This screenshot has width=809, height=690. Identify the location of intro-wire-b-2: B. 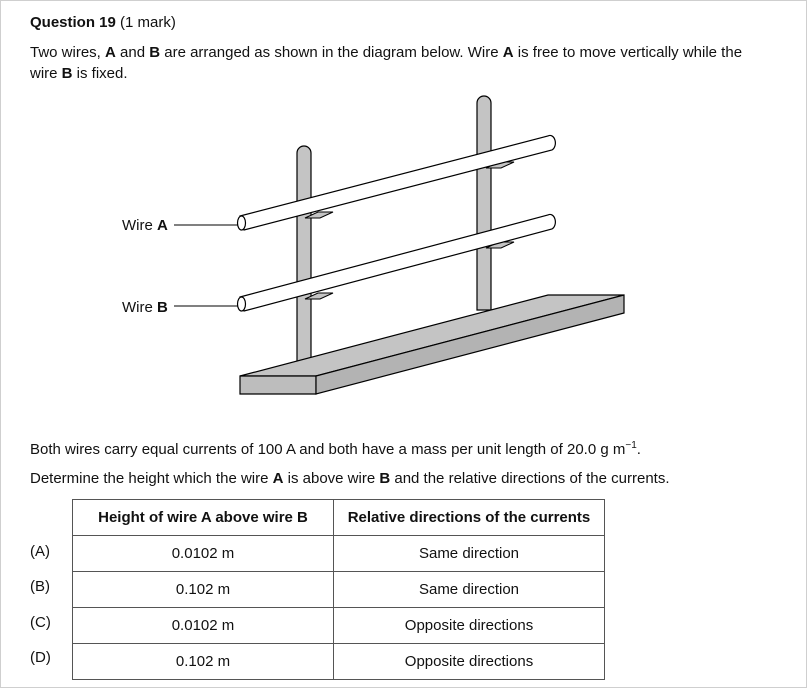
(67, 73).